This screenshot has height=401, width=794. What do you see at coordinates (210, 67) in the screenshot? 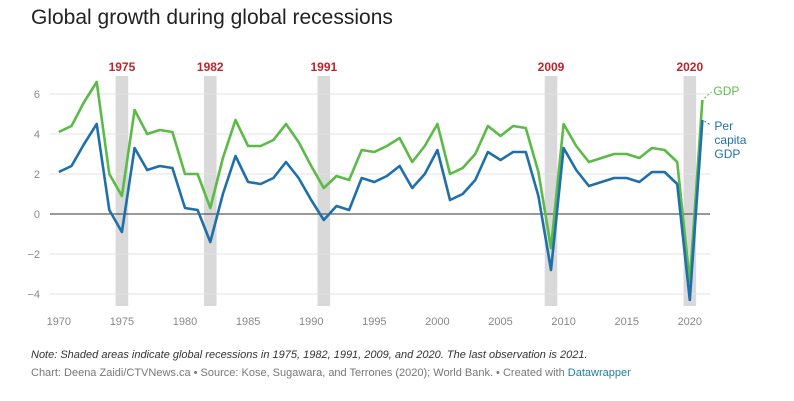
I see `recession-label-1982: 1982` at bounding box center [210, 67].